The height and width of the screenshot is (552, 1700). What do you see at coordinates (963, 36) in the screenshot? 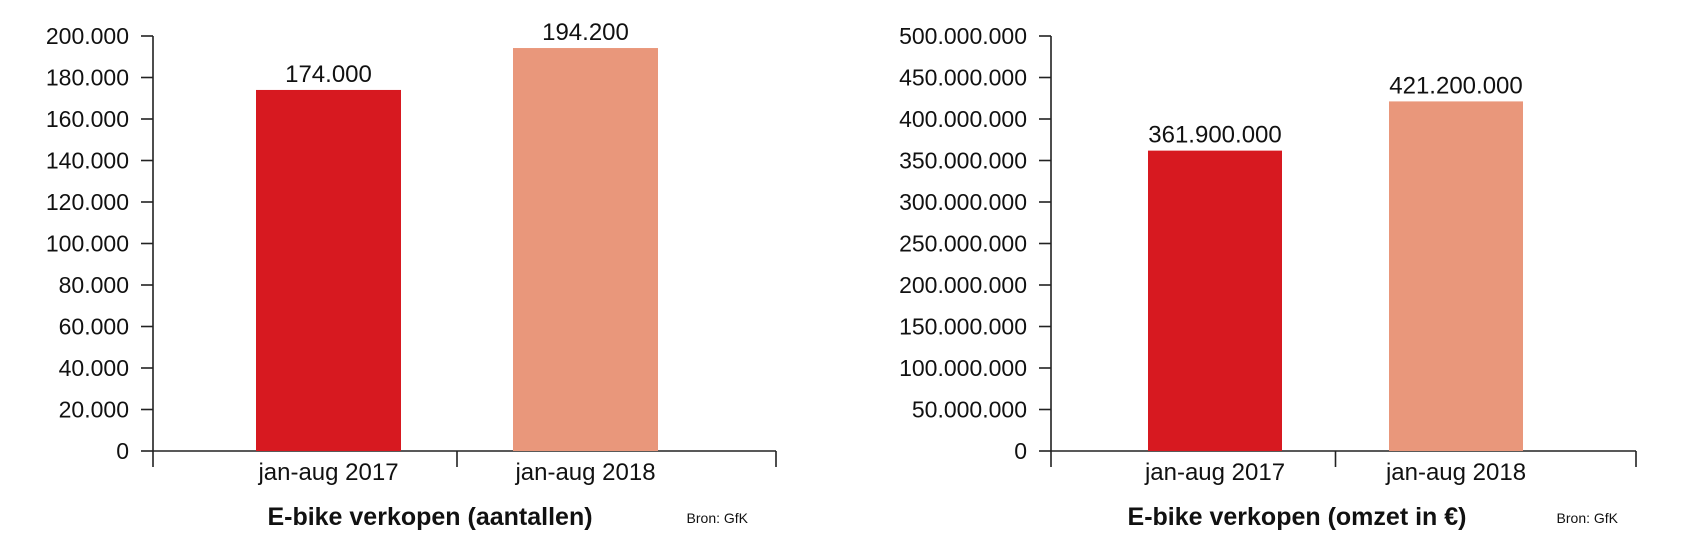
I see `y-tick-label: 500.000.000` at bounding box center [963, 36].